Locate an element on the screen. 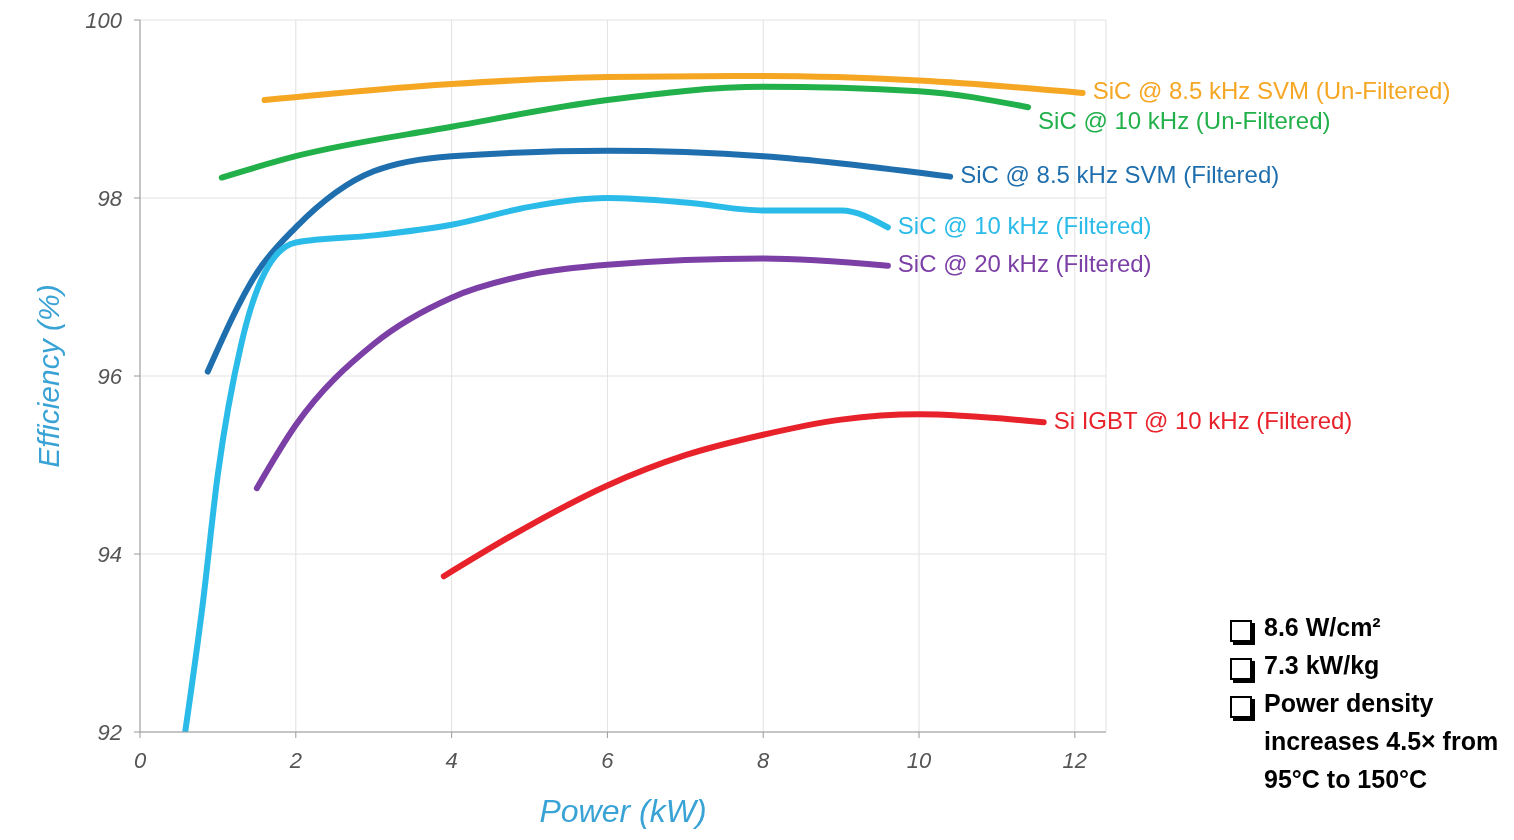 This screenshot has width=1514, height=840. x-tick-label: 12 is located at coordinates (1075, 760).